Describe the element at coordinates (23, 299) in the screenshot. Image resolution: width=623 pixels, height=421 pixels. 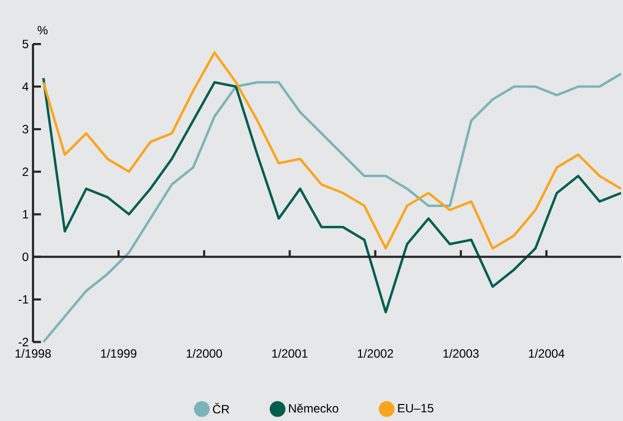
I see `y-tick-label: -1` at that location.